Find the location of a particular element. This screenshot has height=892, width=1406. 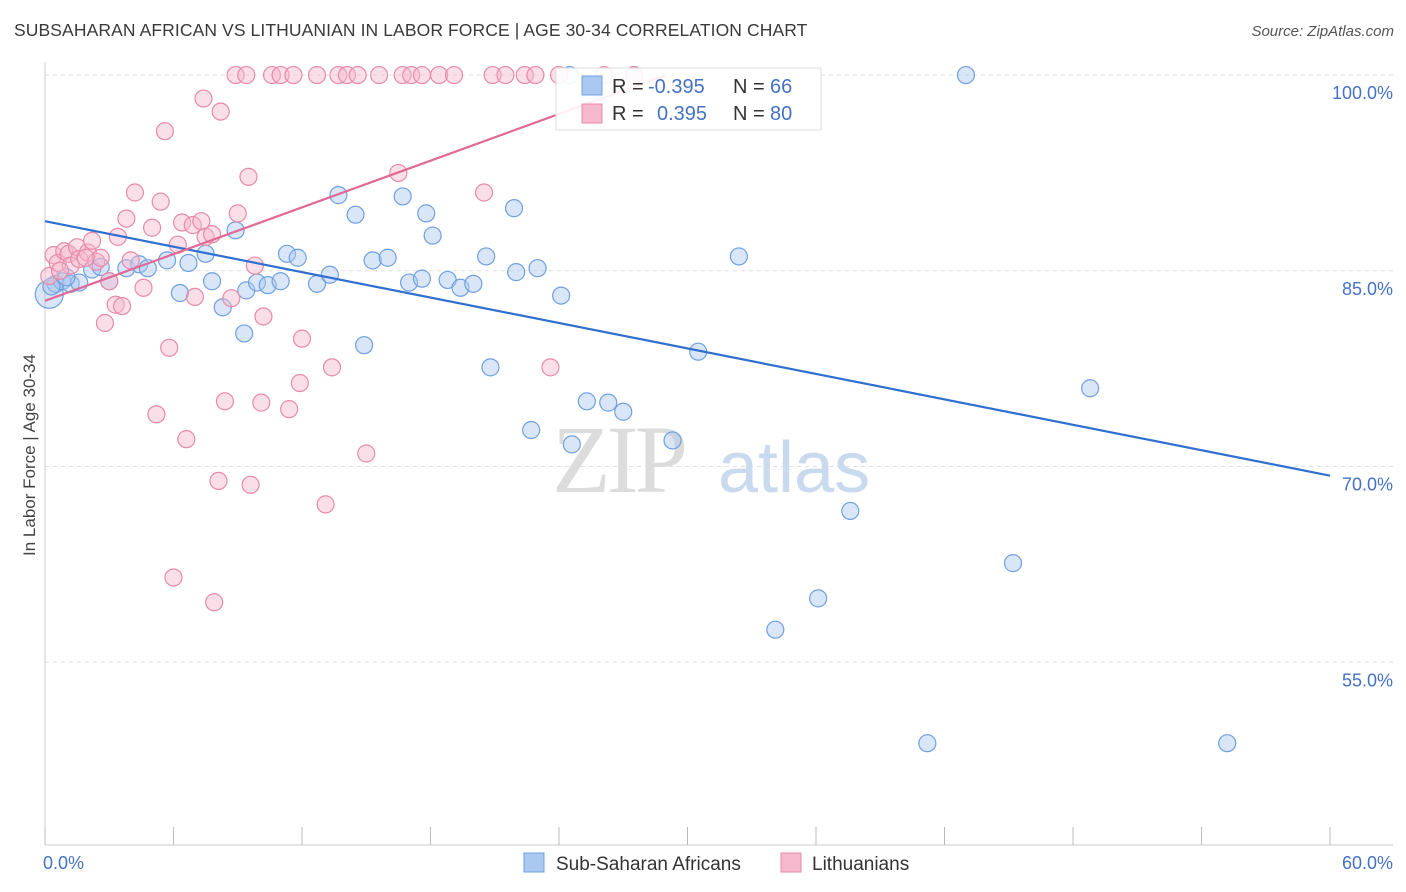

x-tick-min: 0.0% is located at coordinates (63, 863).